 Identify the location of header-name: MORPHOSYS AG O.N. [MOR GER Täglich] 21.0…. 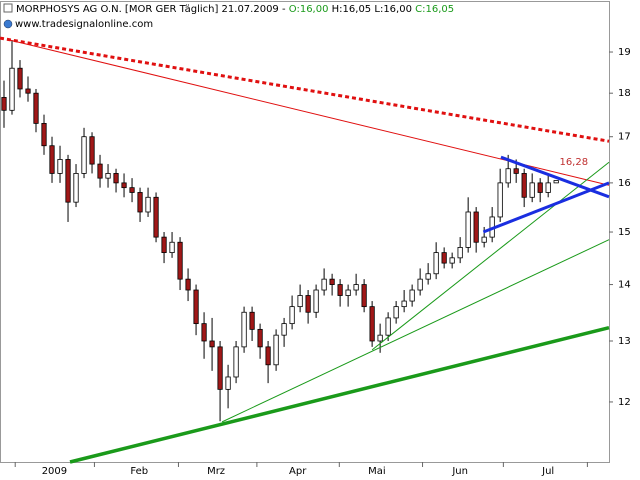
(152, 9).